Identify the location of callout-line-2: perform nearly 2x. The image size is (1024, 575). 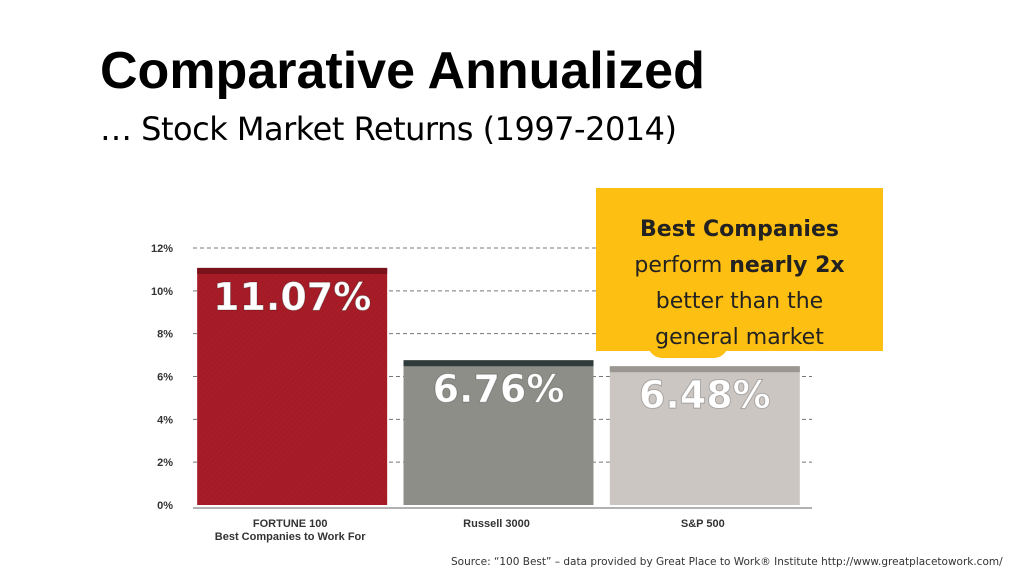
(739, 266).